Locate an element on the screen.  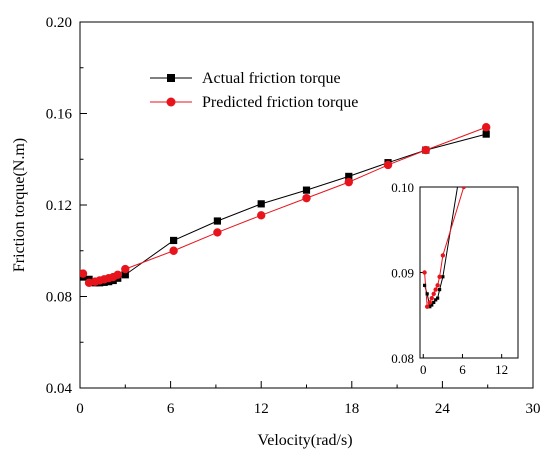
main-y-tick-label: 0.12 is located at coordinates (59, 206).